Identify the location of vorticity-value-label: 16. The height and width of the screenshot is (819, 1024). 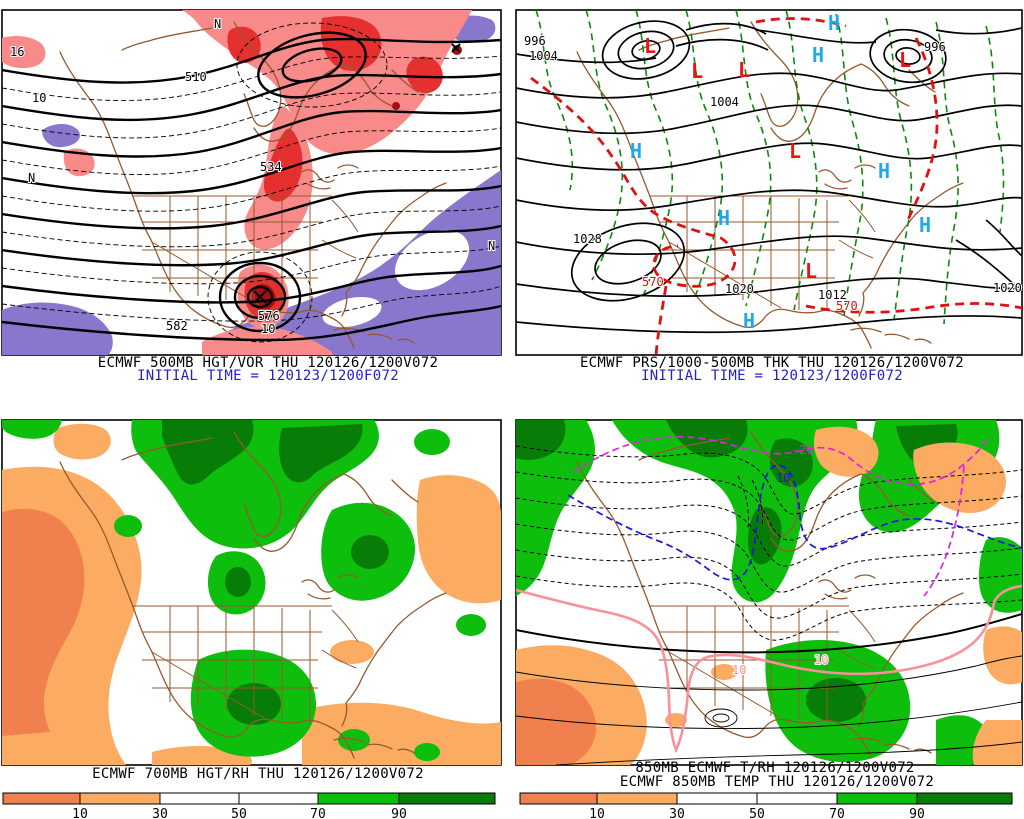
(17, 52).